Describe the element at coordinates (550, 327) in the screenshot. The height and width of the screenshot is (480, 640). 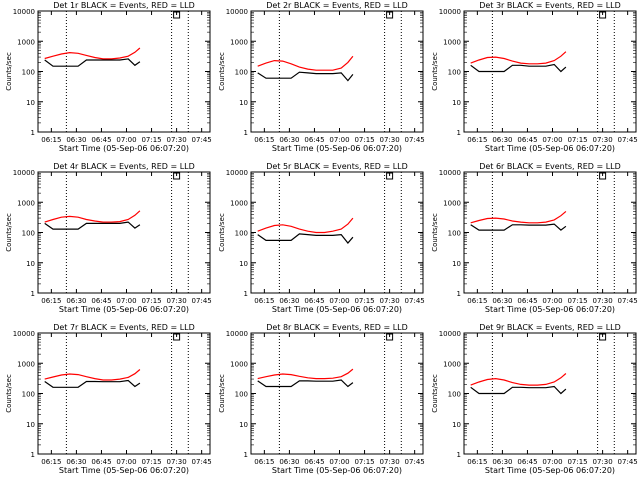
I see `chart-title: Det 9r BLACK = Events, RED = LLD` at that location.